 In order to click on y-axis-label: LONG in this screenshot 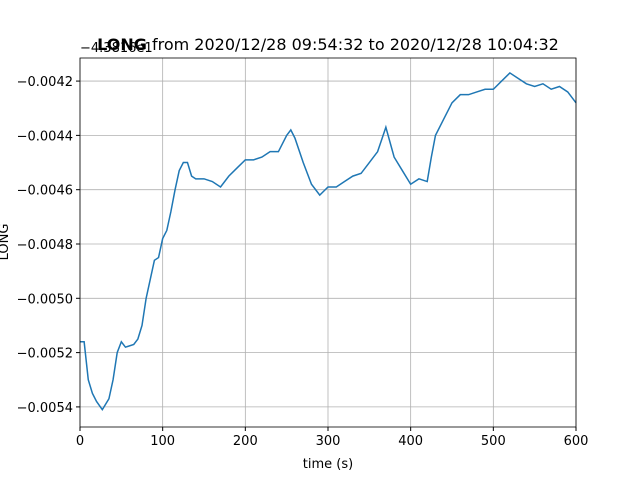, I will do `click(6, 242)`.